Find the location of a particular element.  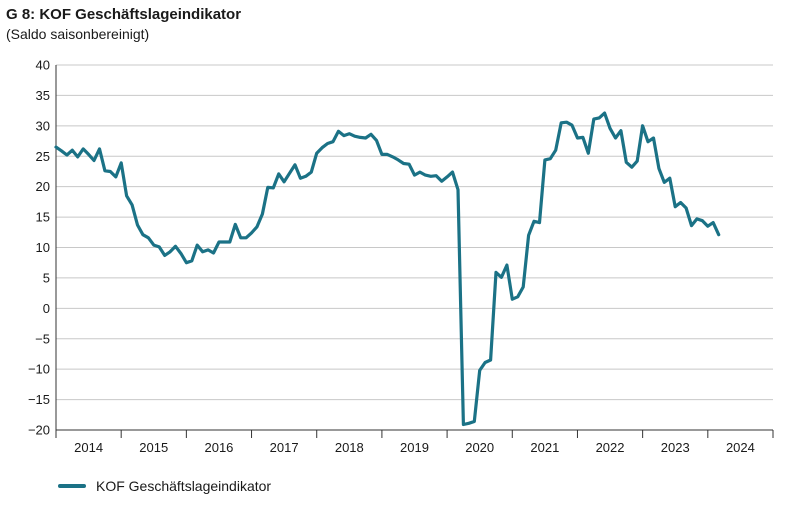

x-tick-label: 2023 is located at coordinates (675, 447).